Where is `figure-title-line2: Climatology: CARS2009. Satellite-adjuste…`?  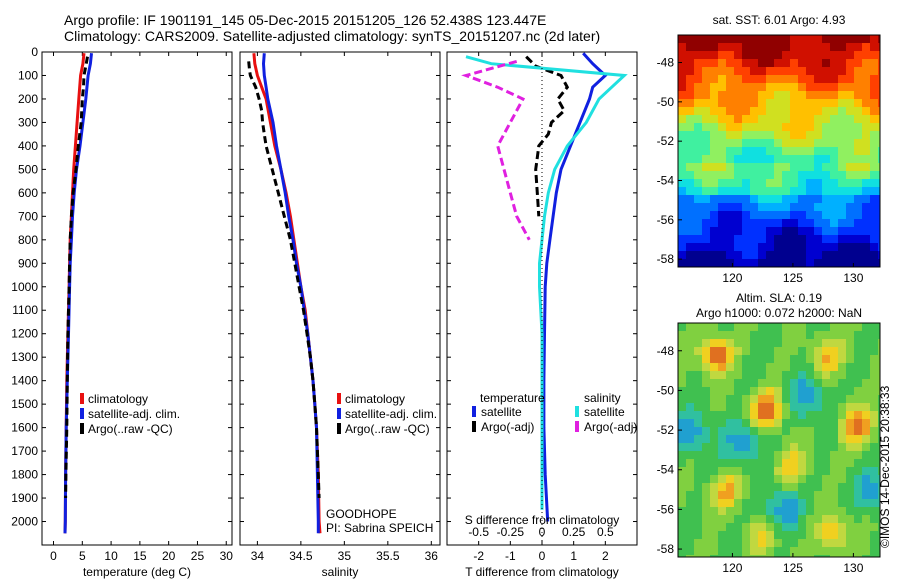 figure-title-line2: Climatology: CARS2009. Satellite-adjuste… is located at coordinates (332, 36).